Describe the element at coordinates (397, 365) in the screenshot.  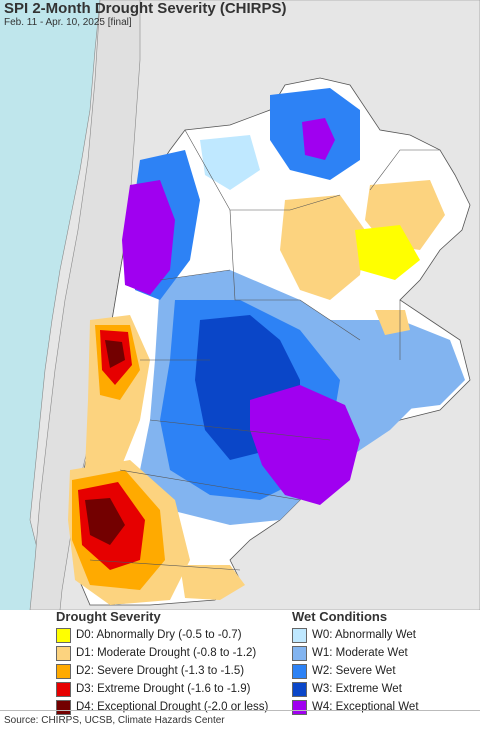
I see `w1-east` at that location.